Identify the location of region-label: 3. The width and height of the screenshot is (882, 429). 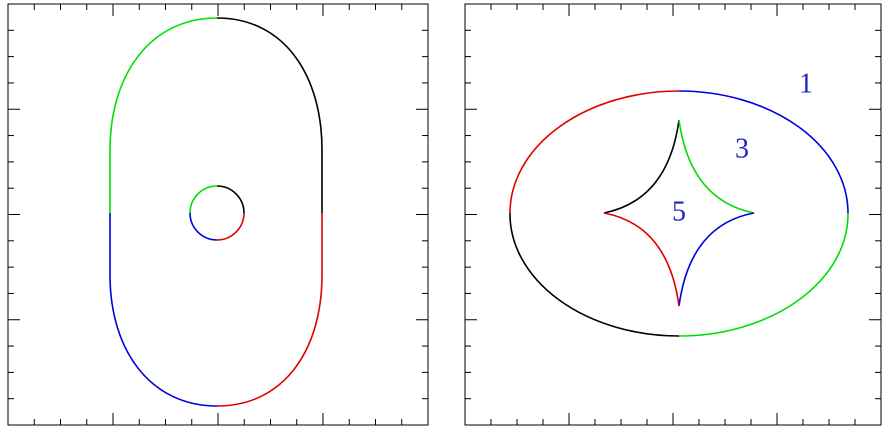
(742, 148).